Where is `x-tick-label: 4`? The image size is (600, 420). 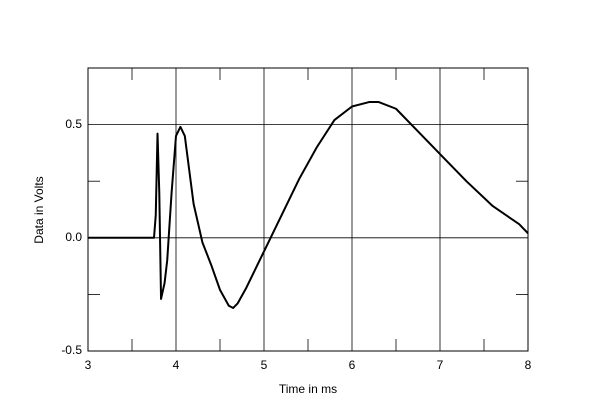 x-tick-label: 4 is located at coordinates (176, 365).